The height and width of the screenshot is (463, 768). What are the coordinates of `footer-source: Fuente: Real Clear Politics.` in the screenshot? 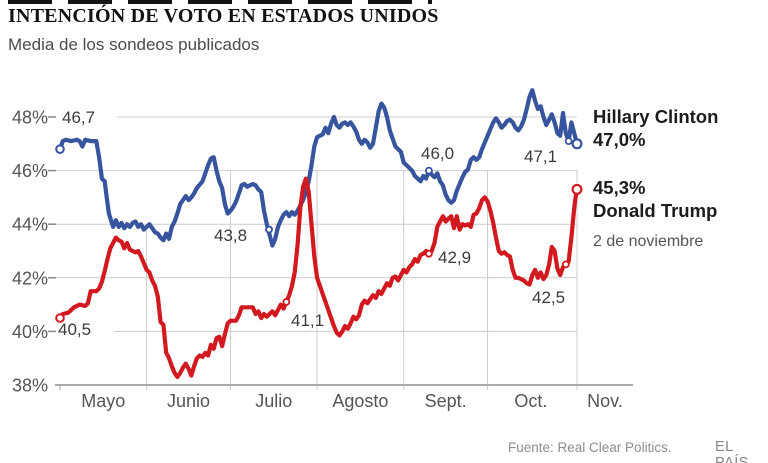 It's located at (590, 447).